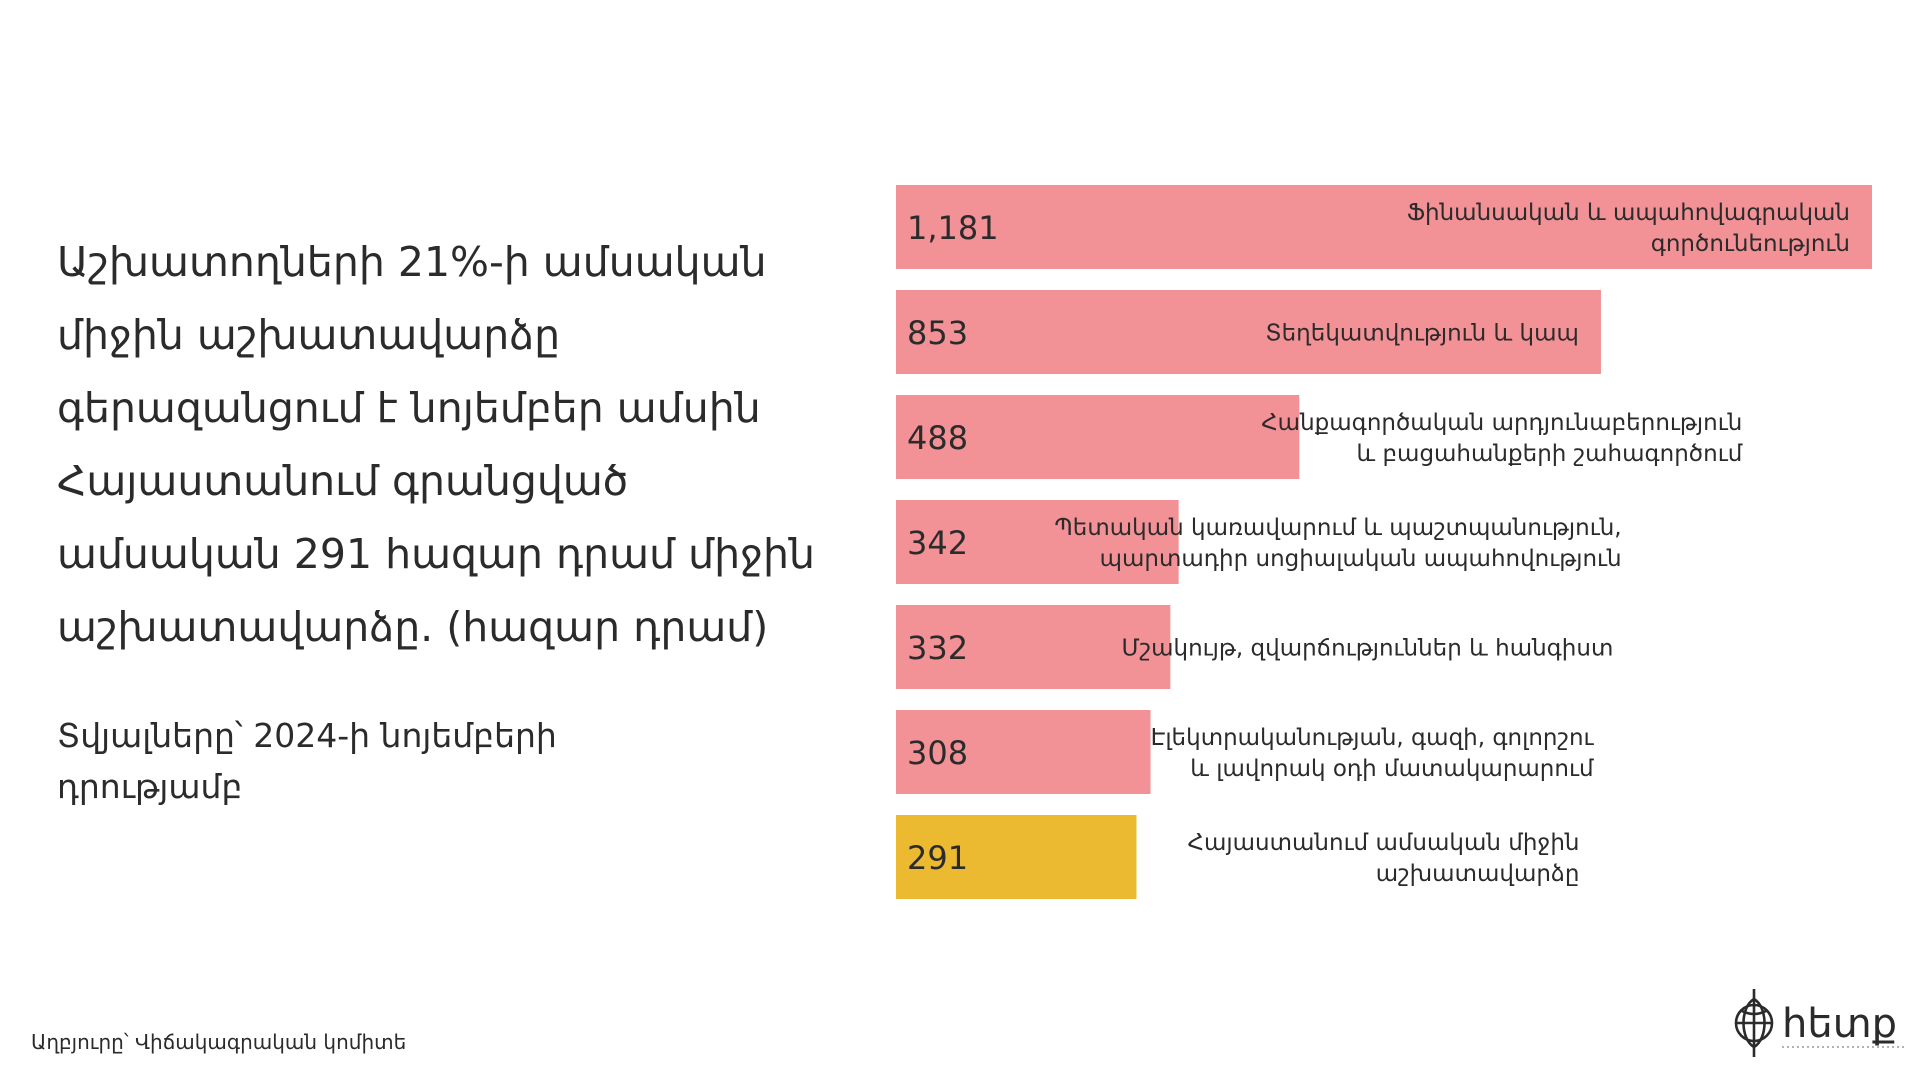 This screenshot has width=1920, height=1080. I want to click on category-label: և բացահանքերի շահագործում, so click(1550, 454).